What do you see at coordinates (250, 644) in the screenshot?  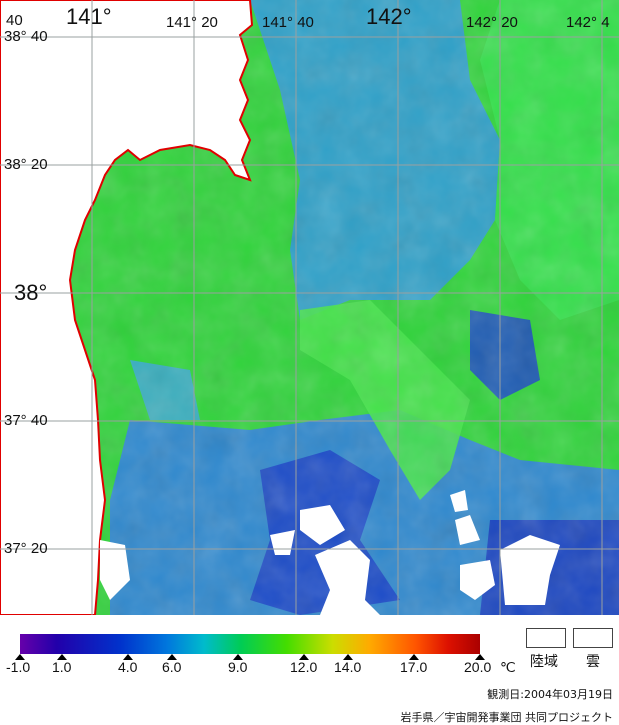 I see `temperature-color-bar` at bounding box center [250, 644].